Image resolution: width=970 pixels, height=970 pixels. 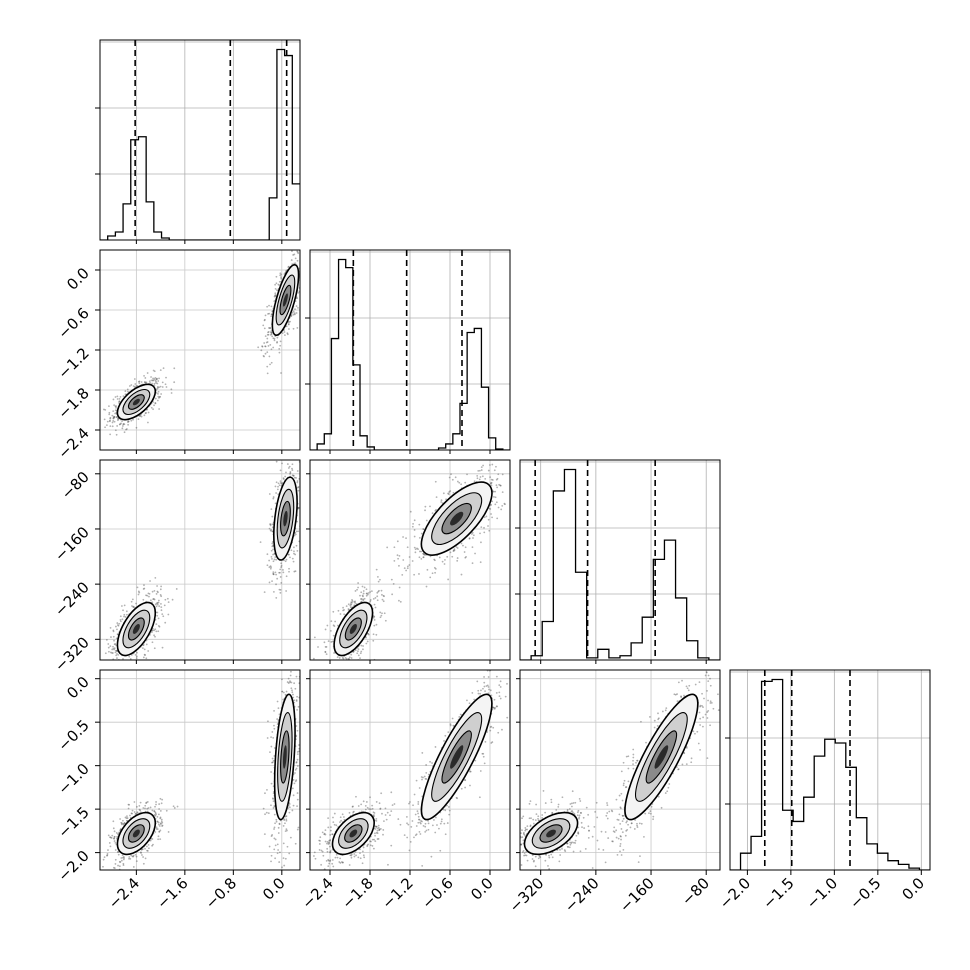 I want to click on contour-level, so click(x=353, y=628).